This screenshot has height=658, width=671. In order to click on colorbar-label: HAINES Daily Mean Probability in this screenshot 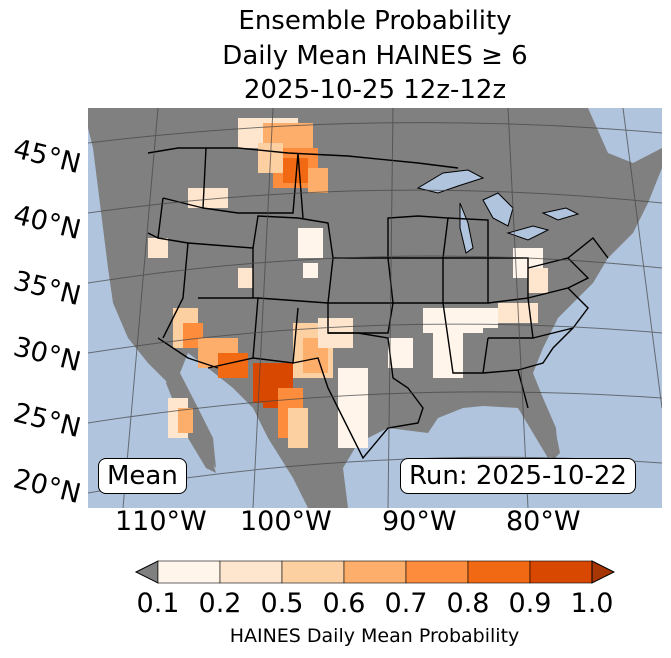, I will do `click(374, 636)`.